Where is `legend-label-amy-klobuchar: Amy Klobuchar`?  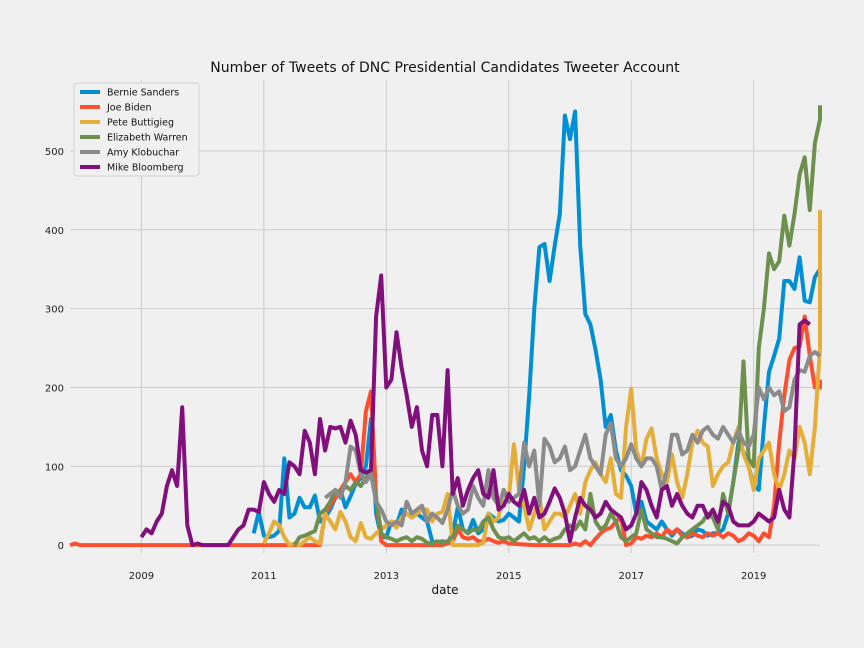
legend-label-amy-klobuchar: Amy Klobuchar is located at coordinates (143, 153).